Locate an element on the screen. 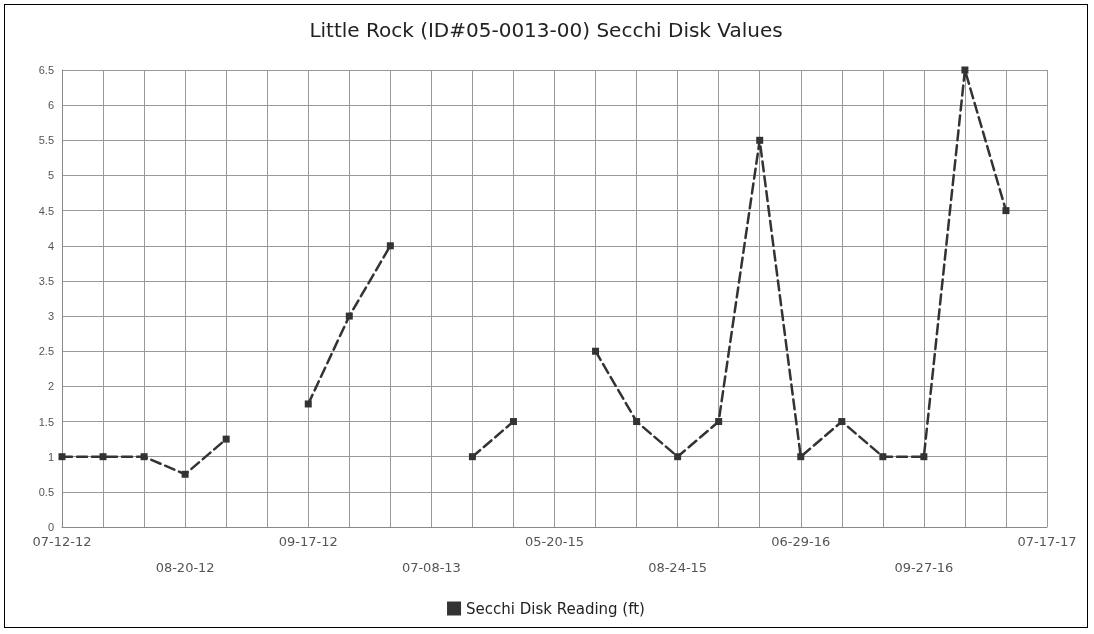 This screenshot has width=1094, height=634. x-tick-label: 07-12-12 is located at coordinates (62, 541).